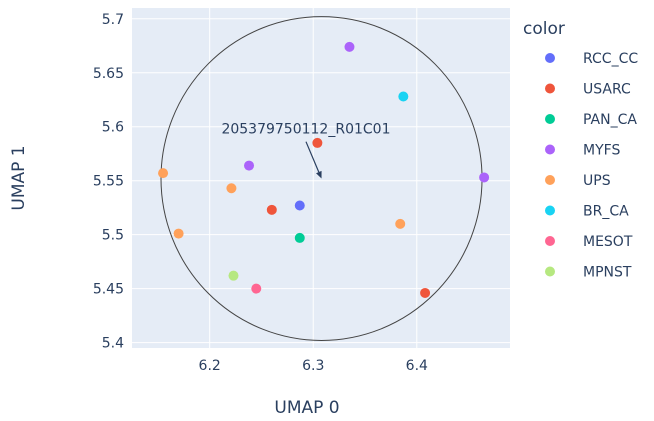  Describe the element at coordinates (608, 242) in the screenshot. I see `legend-label: MESOT` at that location.